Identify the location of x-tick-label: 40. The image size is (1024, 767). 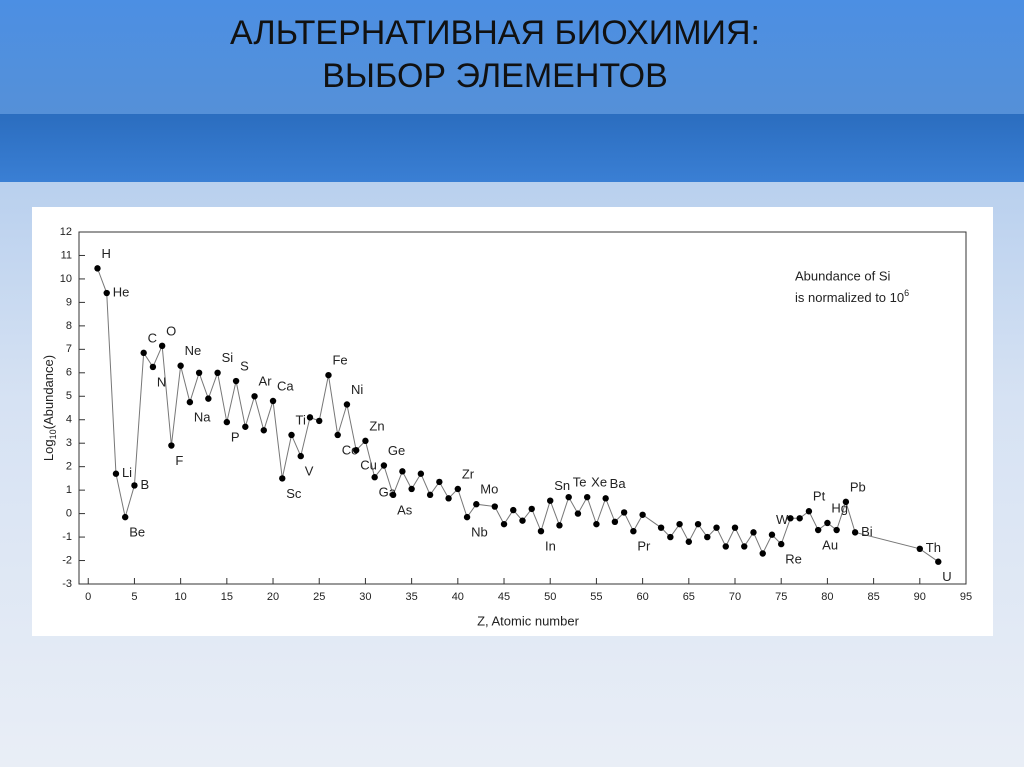
(458, 597).